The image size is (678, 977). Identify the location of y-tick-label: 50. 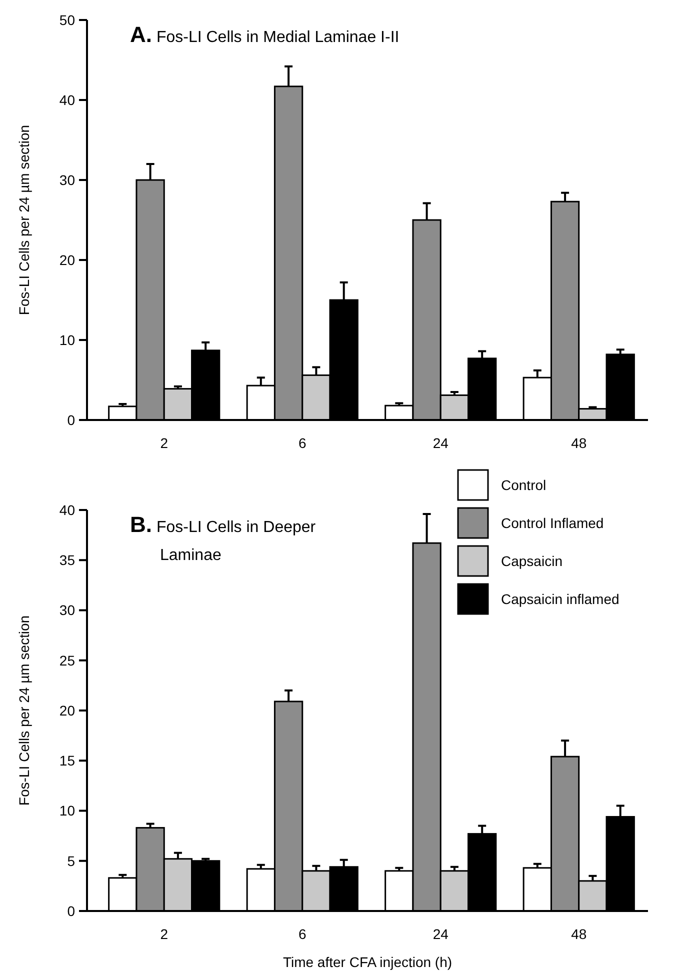
(67, 20).